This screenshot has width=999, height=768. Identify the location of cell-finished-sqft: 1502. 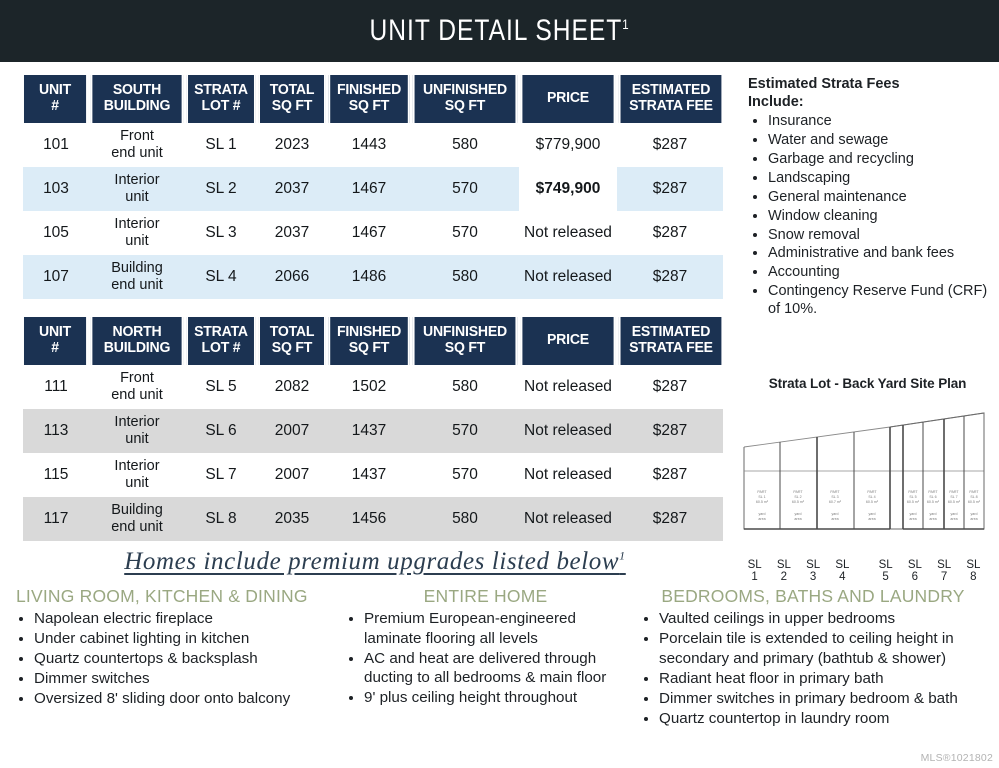
(369, 387).